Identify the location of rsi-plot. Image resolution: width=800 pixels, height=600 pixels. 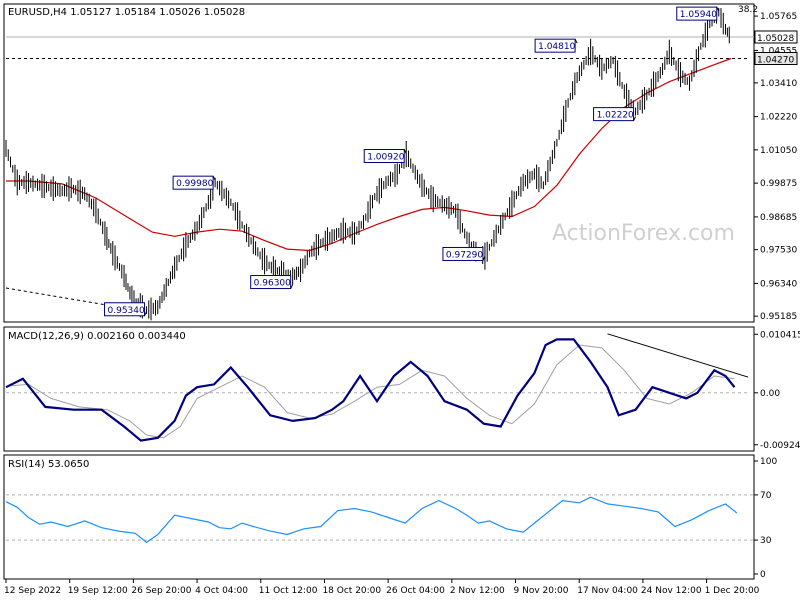
(379, 519).